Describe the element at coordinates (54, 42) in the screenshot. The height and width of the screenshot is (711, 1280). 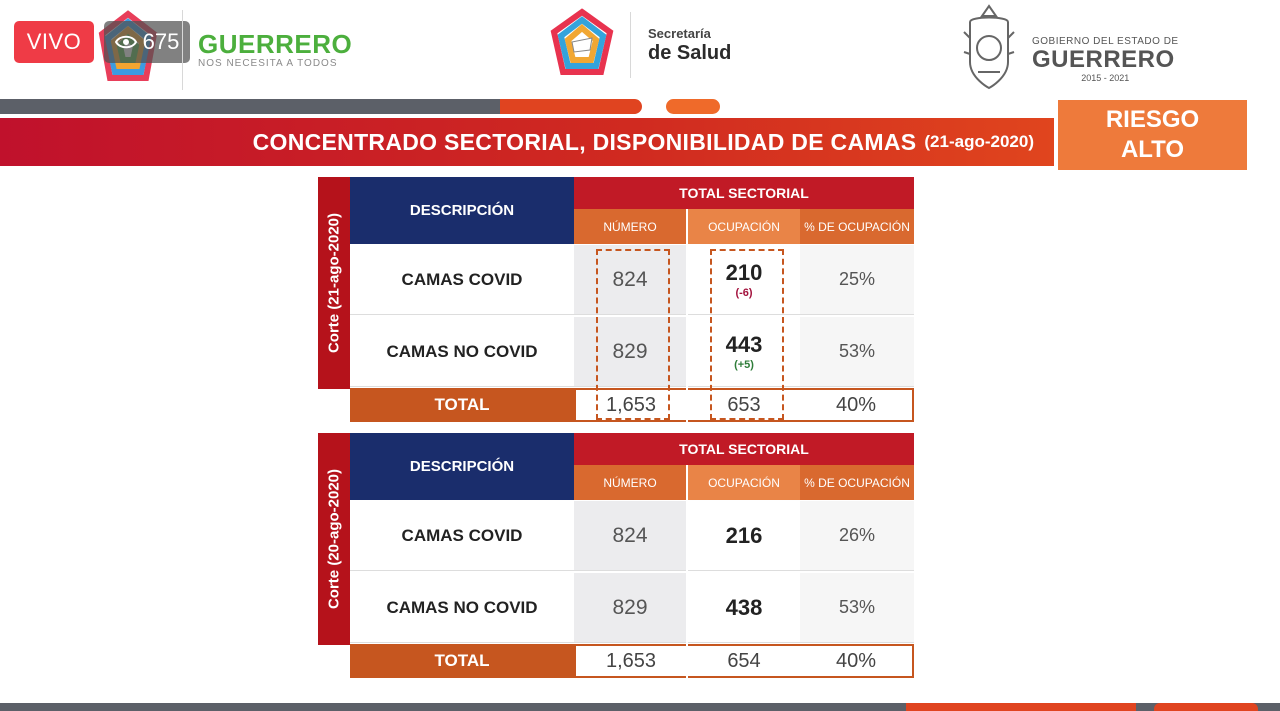
I see `live-badge: VIVO` at that location.